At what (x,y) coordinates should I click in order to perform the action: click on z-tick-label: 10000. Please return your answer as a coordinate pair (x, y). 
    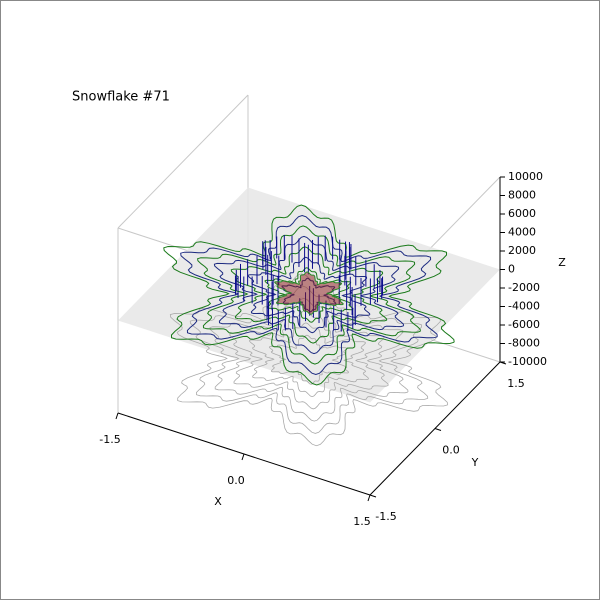
    Looking at the image, I should click on (525, 176).